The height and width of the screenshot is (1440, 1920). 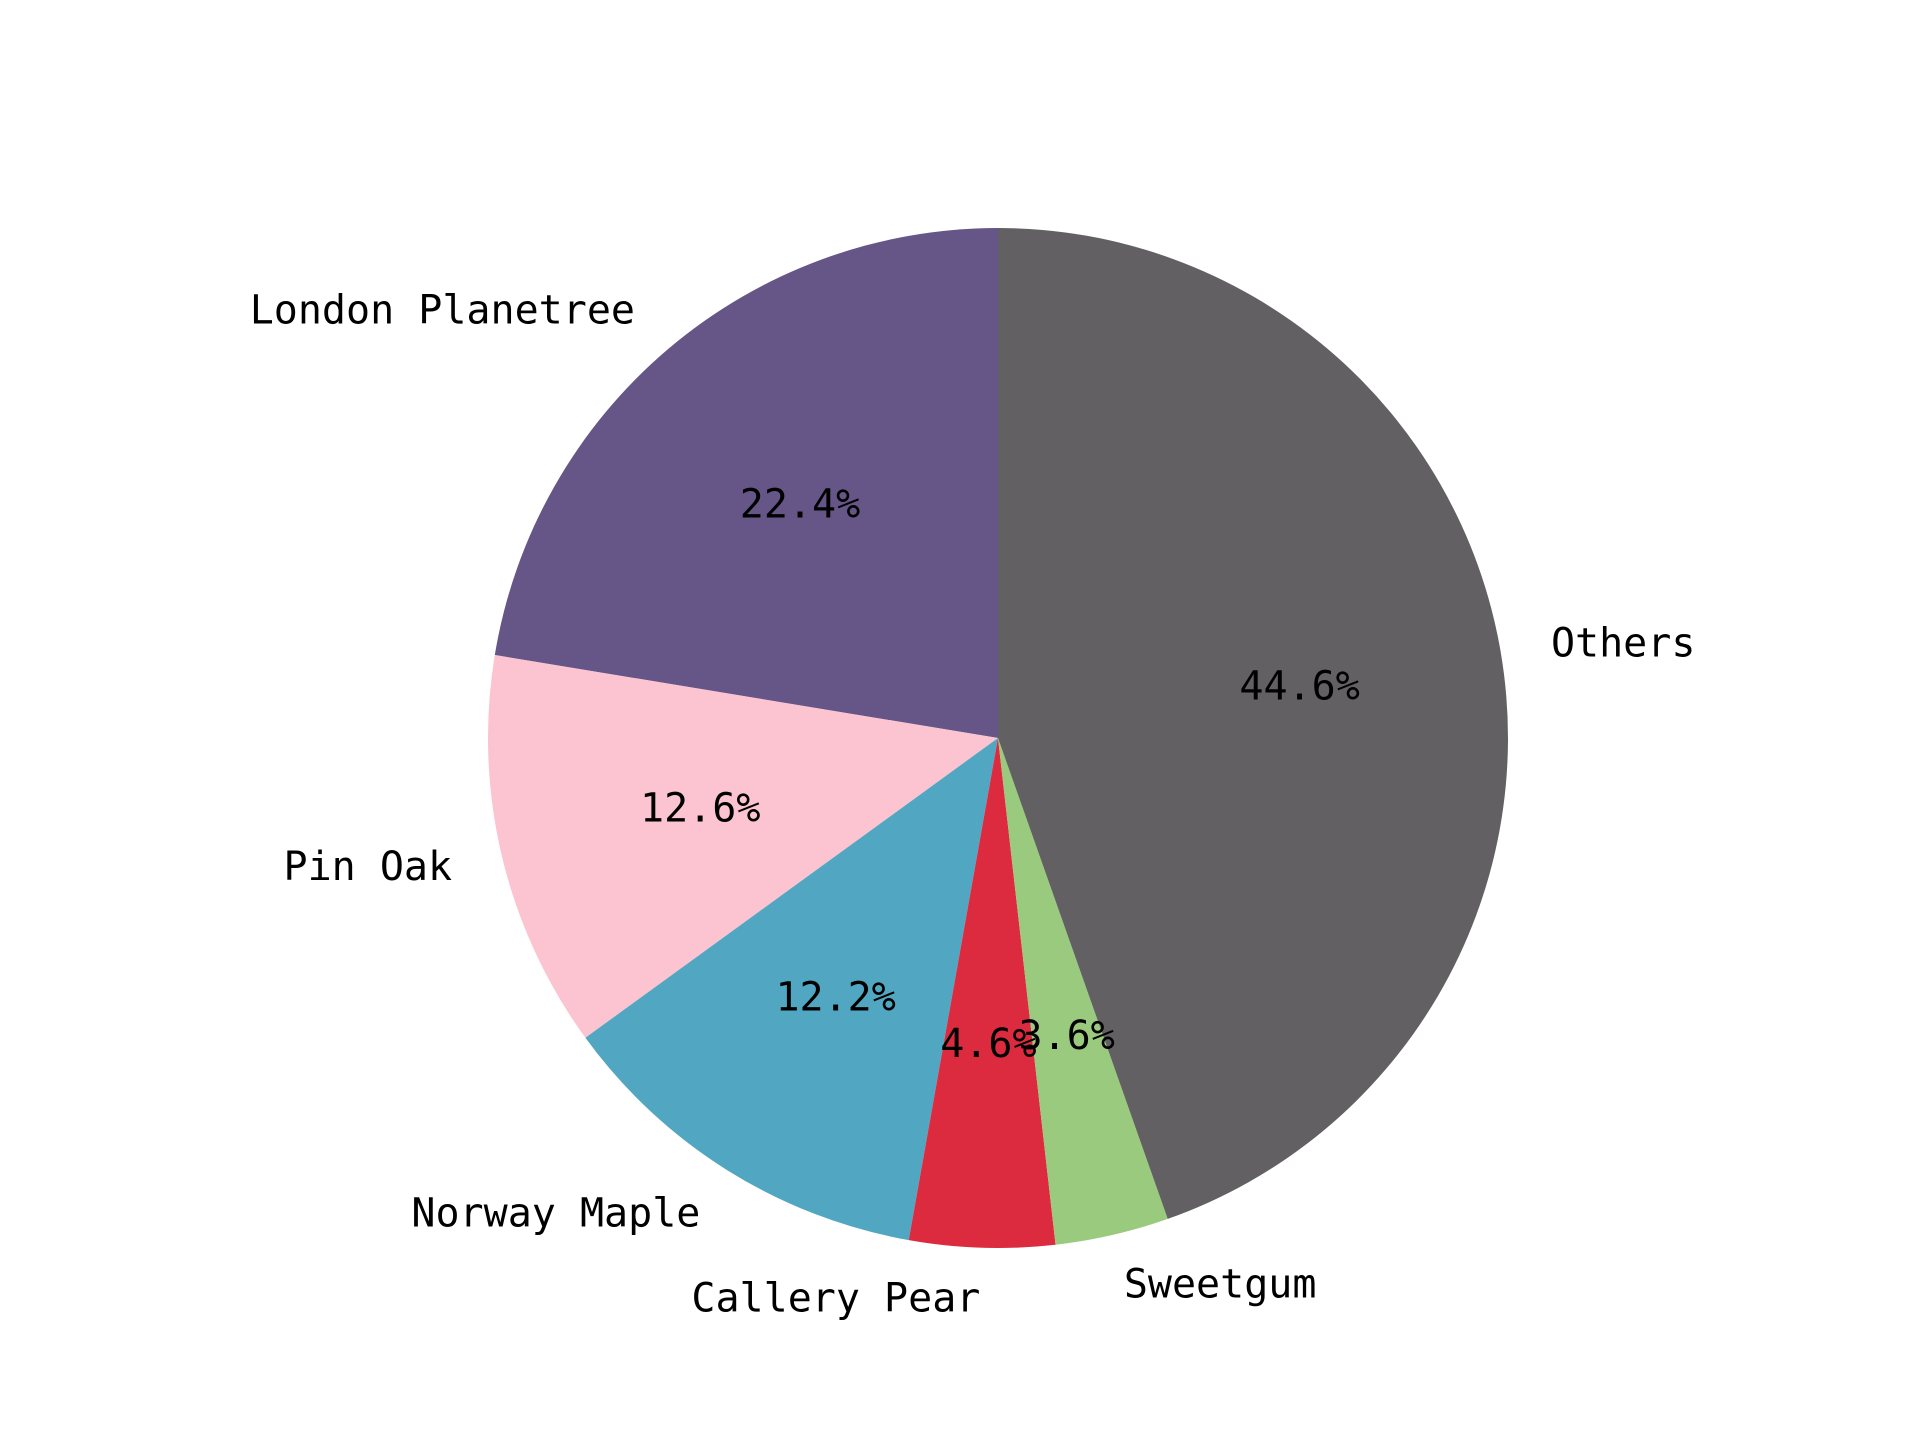 I want to click on slice-norway-maple, so click(x=791, y=989).